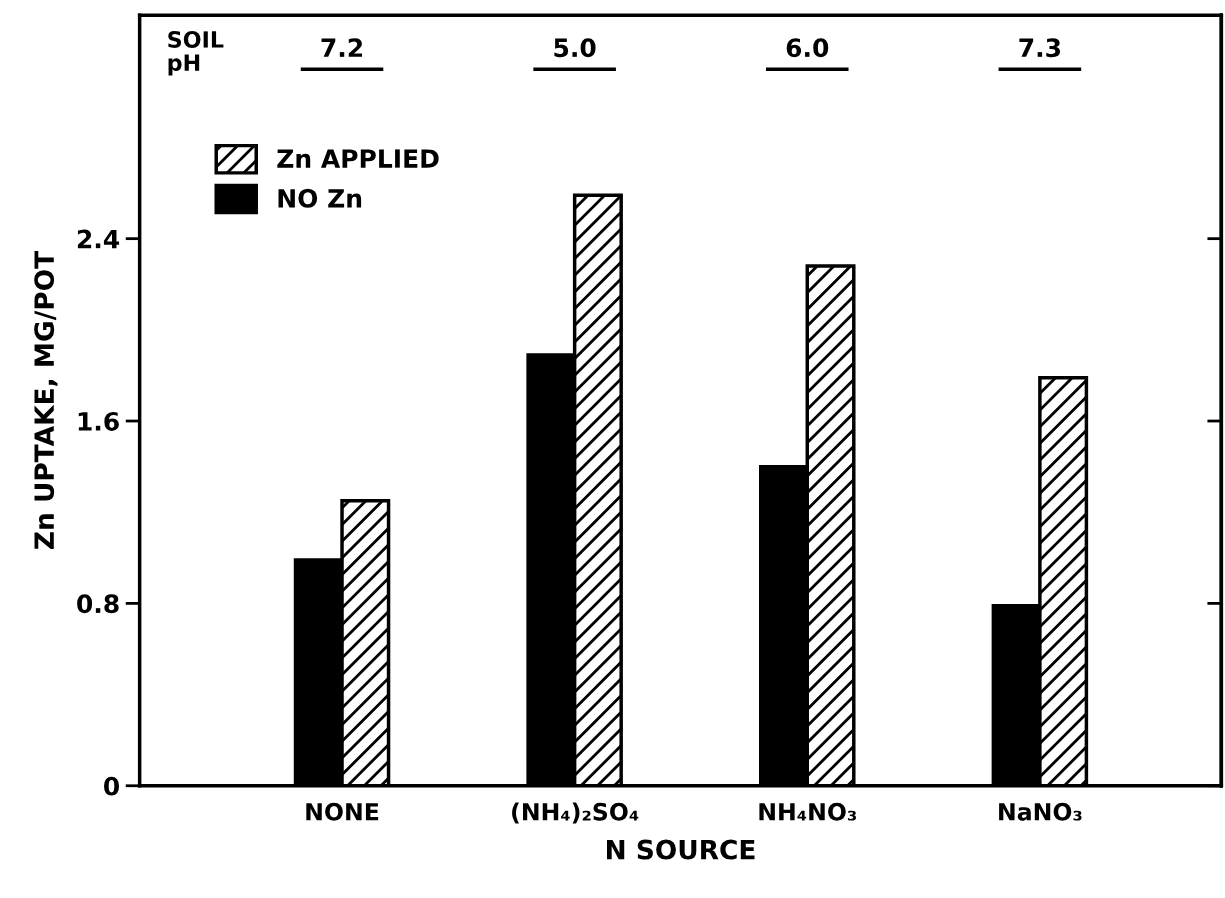  What do you see at coordinates (320, 198) in the screenshot?
I see `legend-label: NO Zn` at bounding box center [320, 198].